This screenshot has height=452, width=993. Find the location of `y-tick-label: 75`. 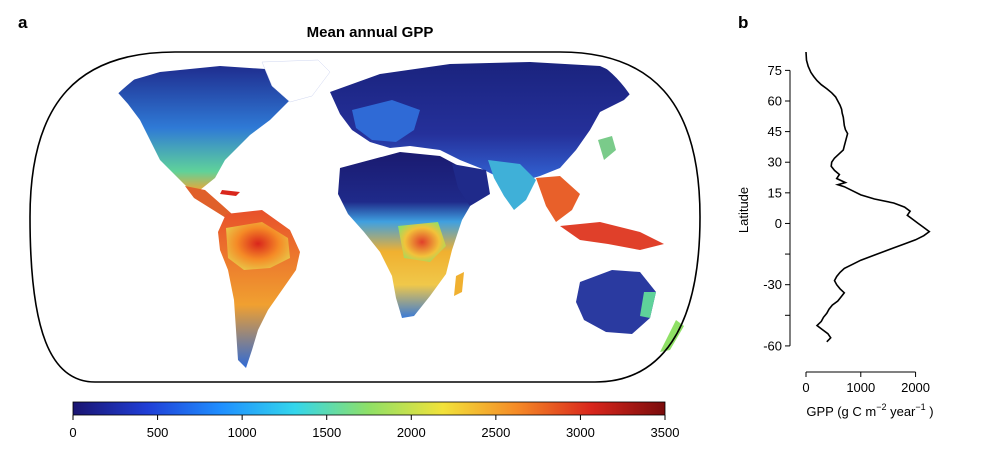

y-tick-label: 75 is located at coordinates (775, 70).